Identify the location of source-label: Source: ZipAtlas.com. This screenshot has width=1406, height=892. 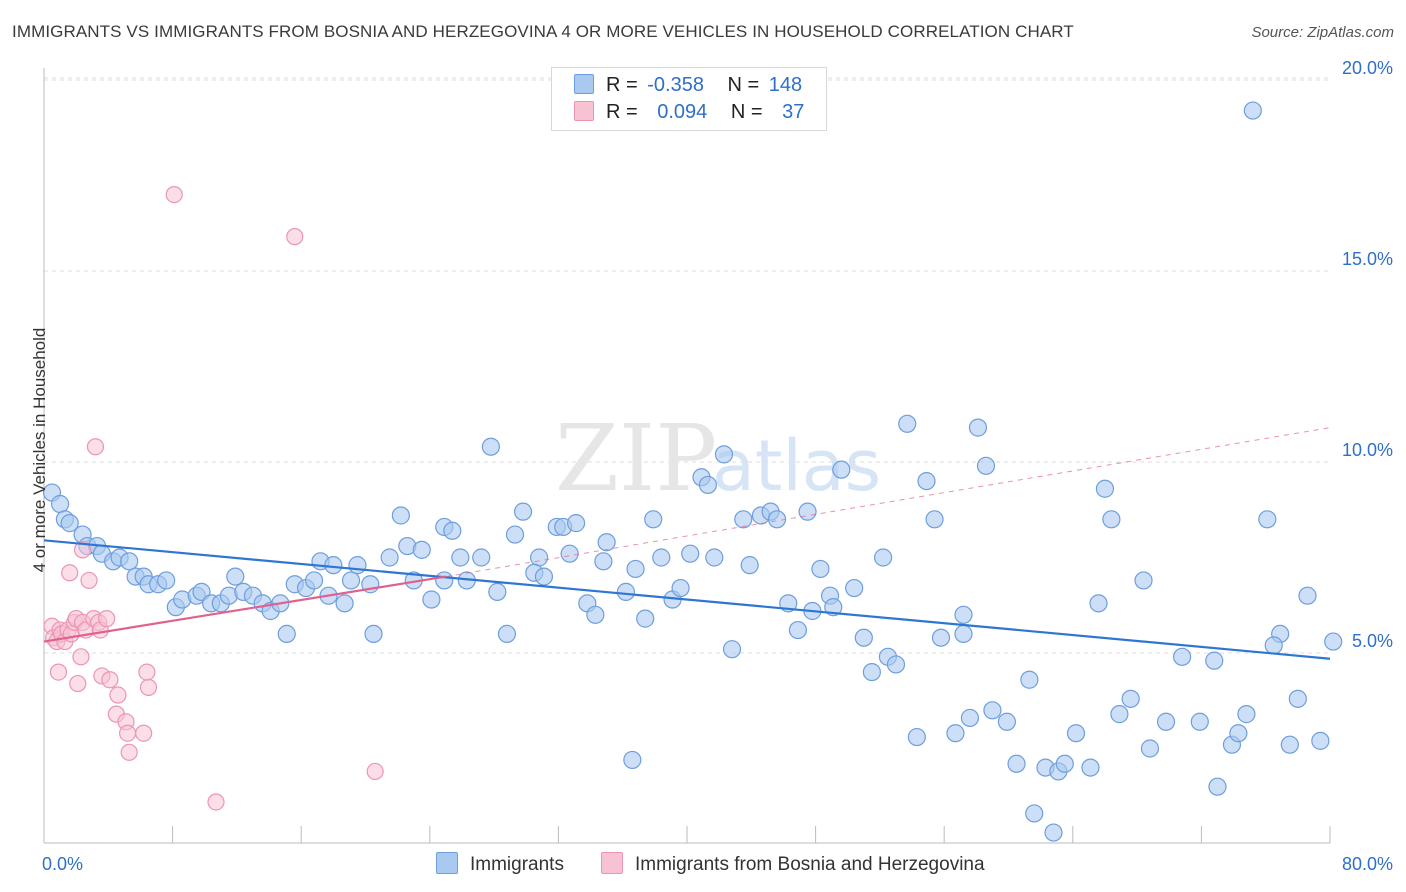
(1322, 32).